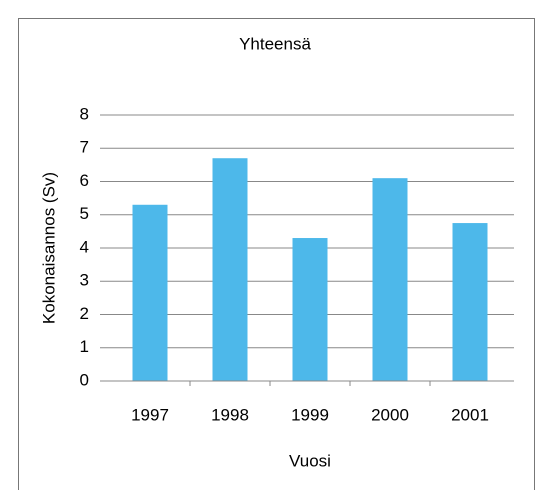  What do you see at coordinates (150, 414) in the screenshot?
I see `x-tick-label: 1997` at bounding box center [150, 414].